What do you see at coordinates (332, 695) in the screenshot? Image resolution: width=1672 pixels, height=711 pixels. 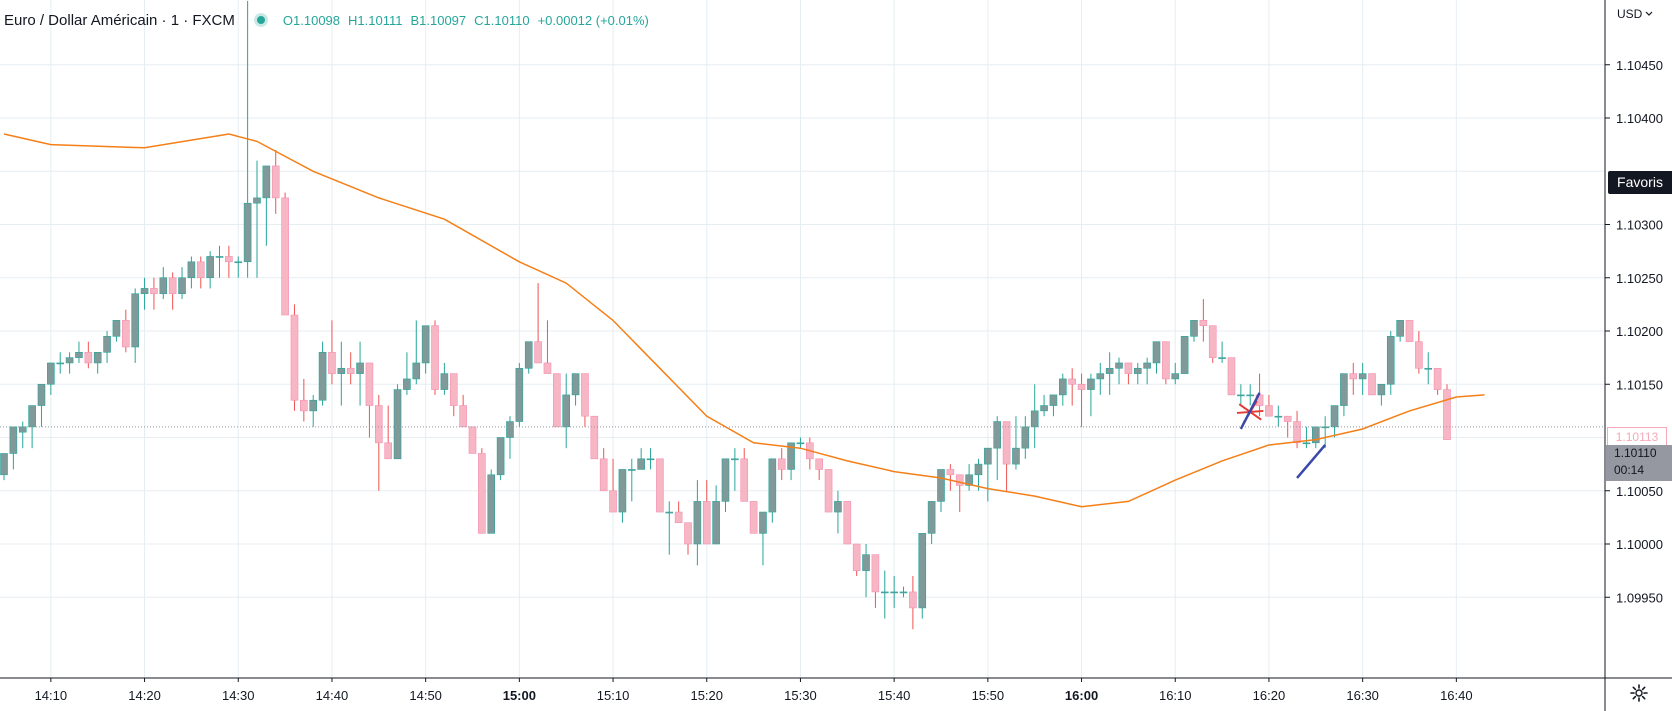 I see `time-tick-label: 14:40` at bounding box center [332, 695].